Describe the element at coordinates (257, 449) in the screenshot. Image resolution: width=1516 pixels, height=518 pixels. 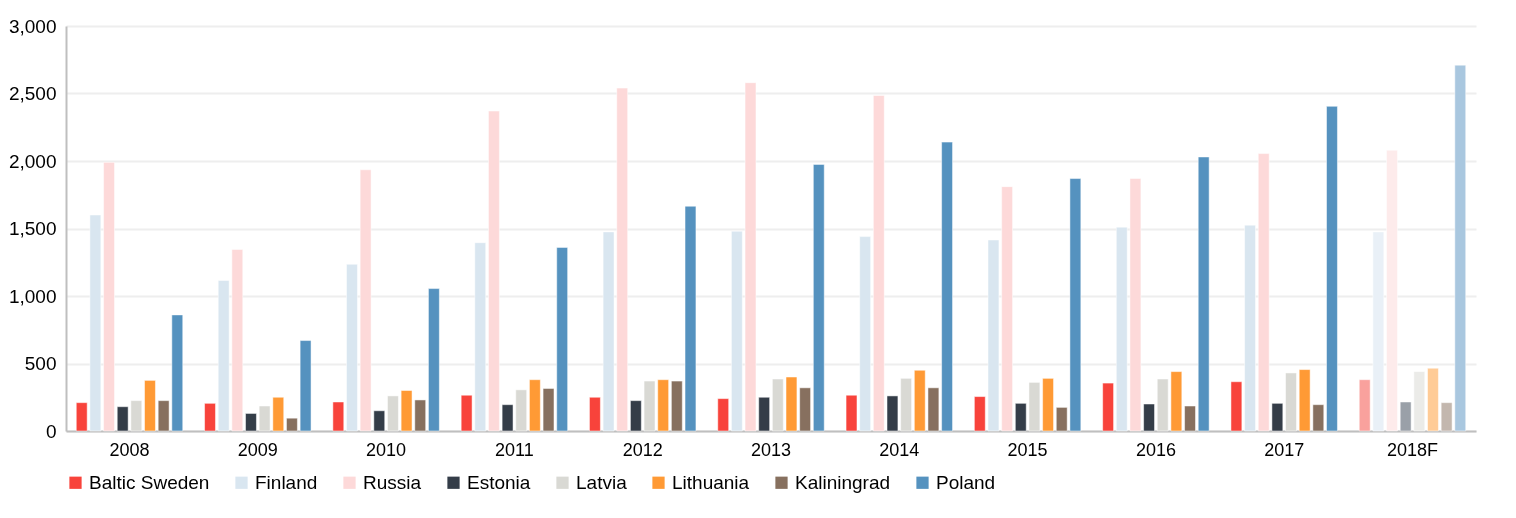
I see `x-tick-label: 2009` at that location.